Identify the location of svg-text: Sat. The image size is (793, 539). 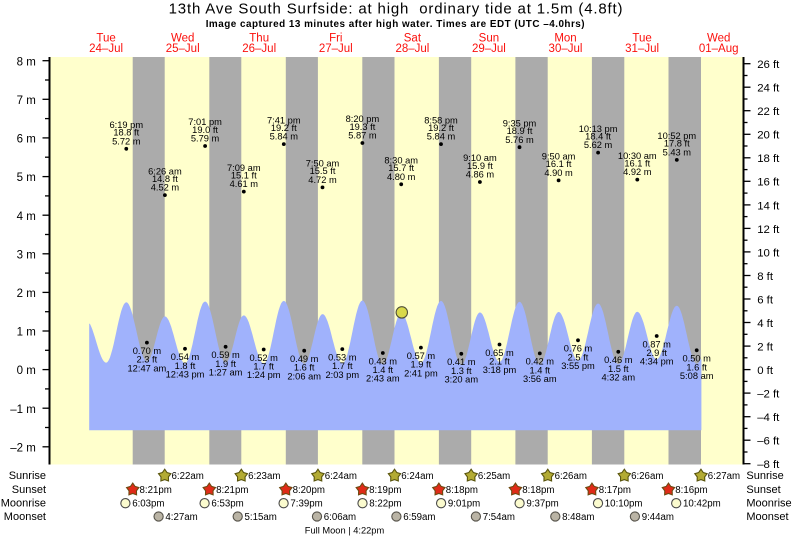
(413, 38).